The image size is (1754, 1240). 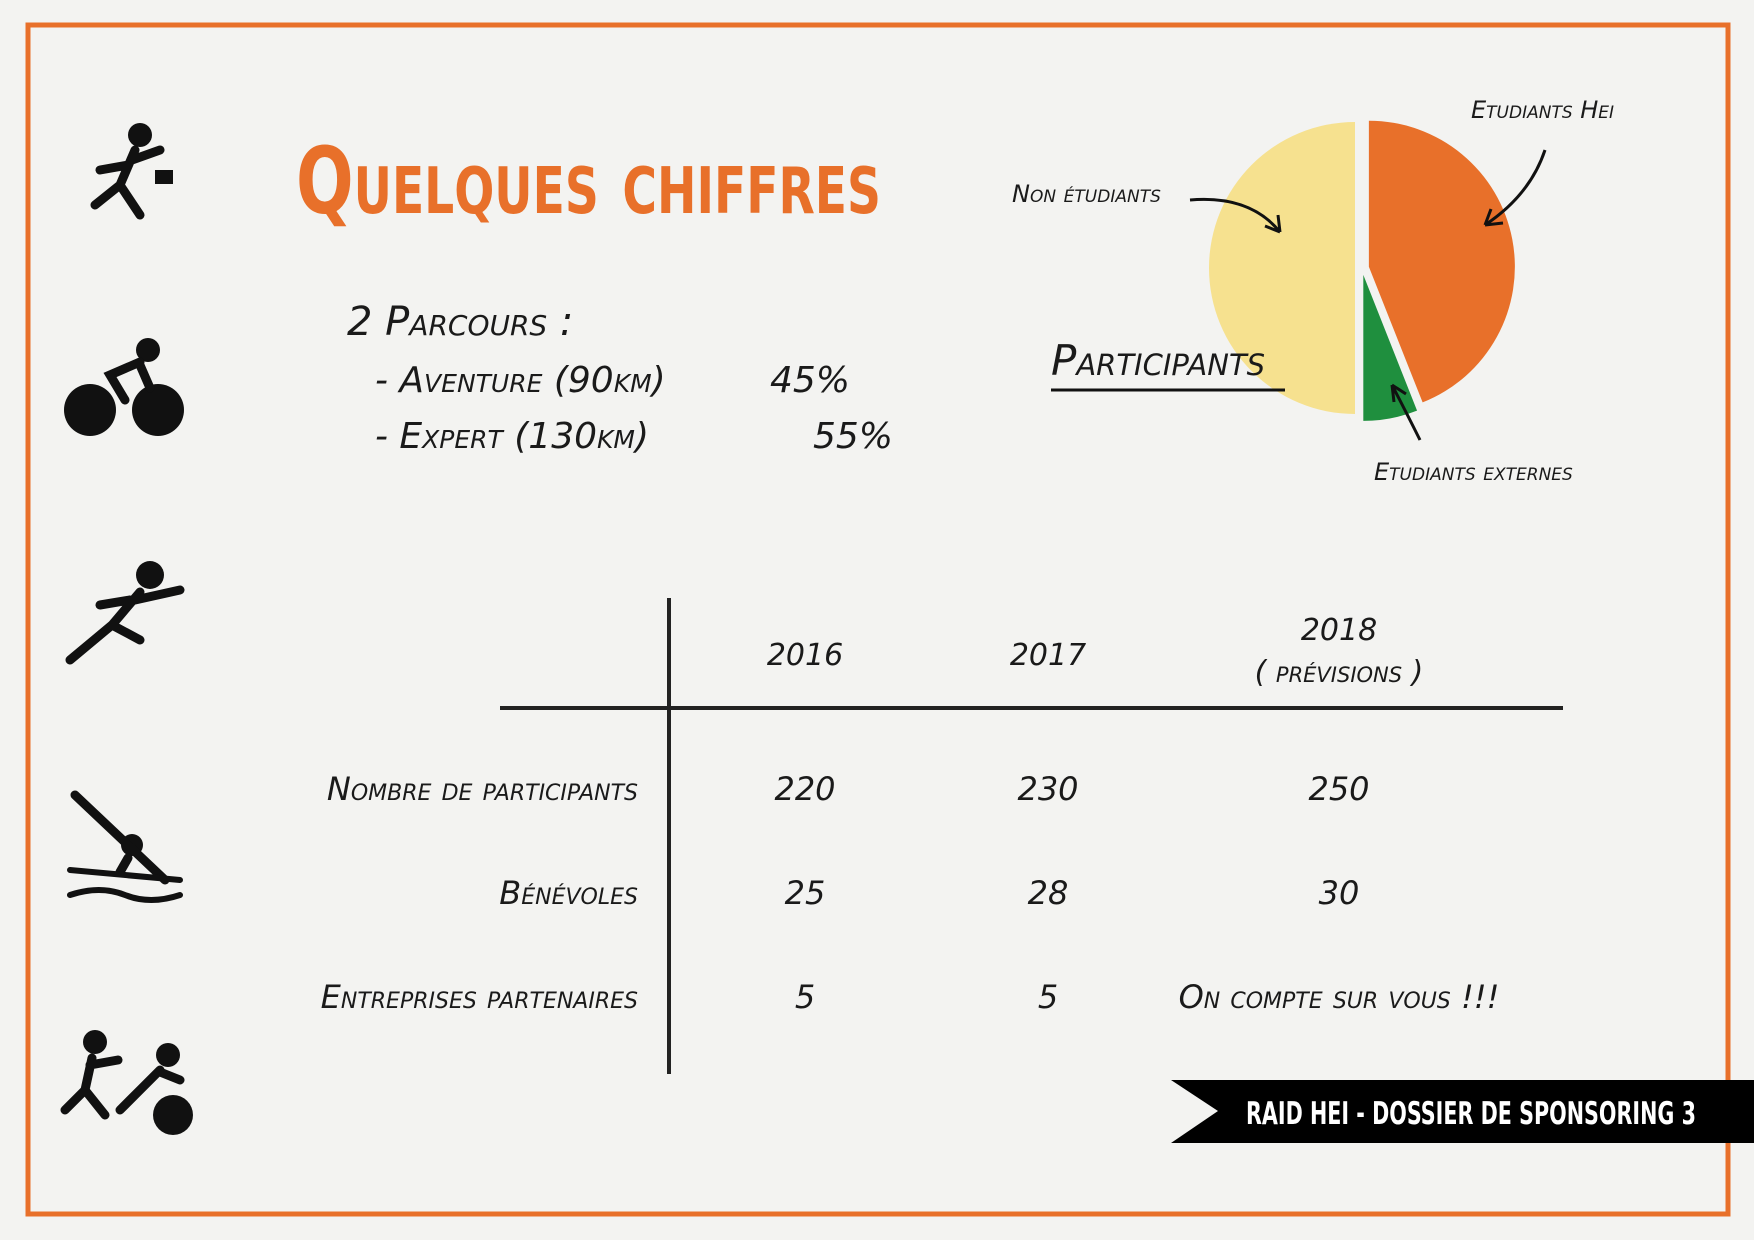 What do you see at coordinates (588, 181) in the screenshot?
I see `page-title: Quelques chiffres` at bounding box center [588, 181].